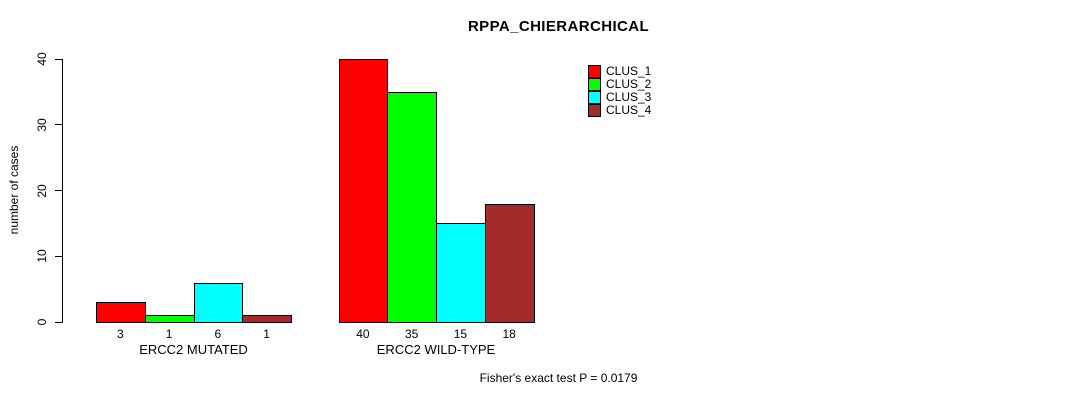  I want to click on y-axis-tick-label: 30, so click(42, 125).